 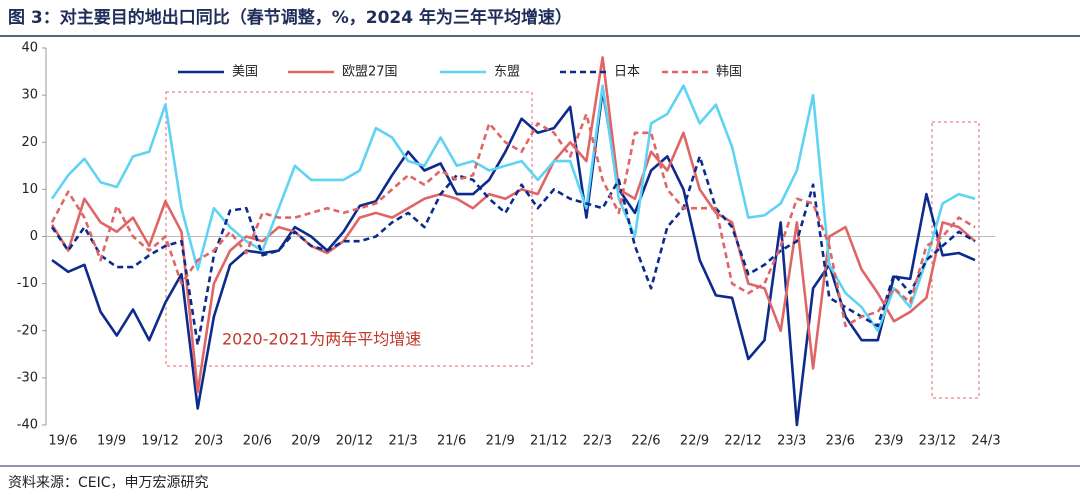 What do you see at coordinates (29, 95) in the screenshot?
I see `y-tick-label: 30` at bounding box center [29, 95].